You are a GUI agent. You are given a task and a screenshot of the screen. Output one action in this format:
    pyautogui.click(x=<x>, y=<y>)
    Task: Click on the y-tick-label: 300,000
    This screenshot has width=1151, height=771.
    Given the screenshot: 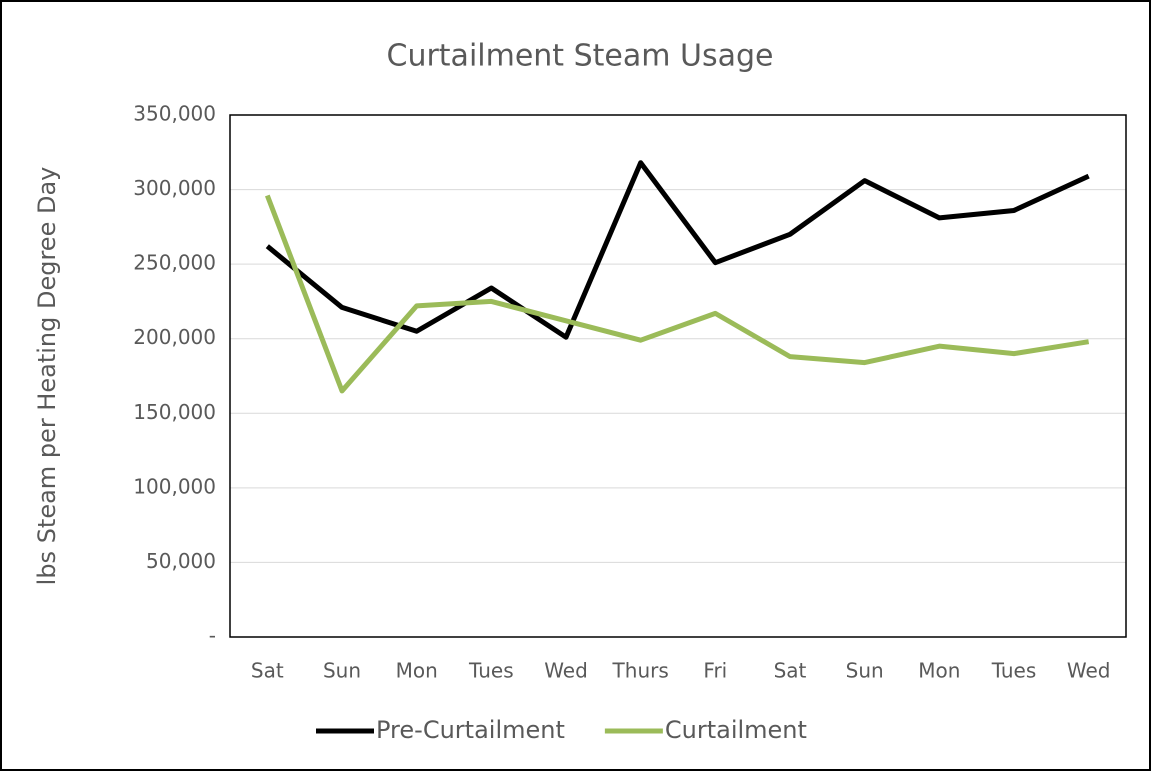 What is the action you would take?
    pyautogui.click(x=174, y=188)
    